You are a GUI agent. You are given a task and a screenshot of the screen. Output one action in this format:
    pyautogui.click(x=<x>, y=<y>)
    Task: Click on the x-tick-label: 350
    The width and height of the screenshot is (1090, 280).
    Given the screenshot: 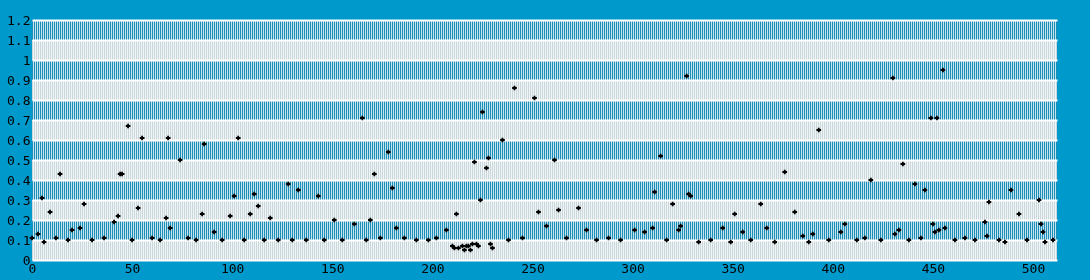 What is the action you would take?
    pyautogui.click(x=733, y=268)
    